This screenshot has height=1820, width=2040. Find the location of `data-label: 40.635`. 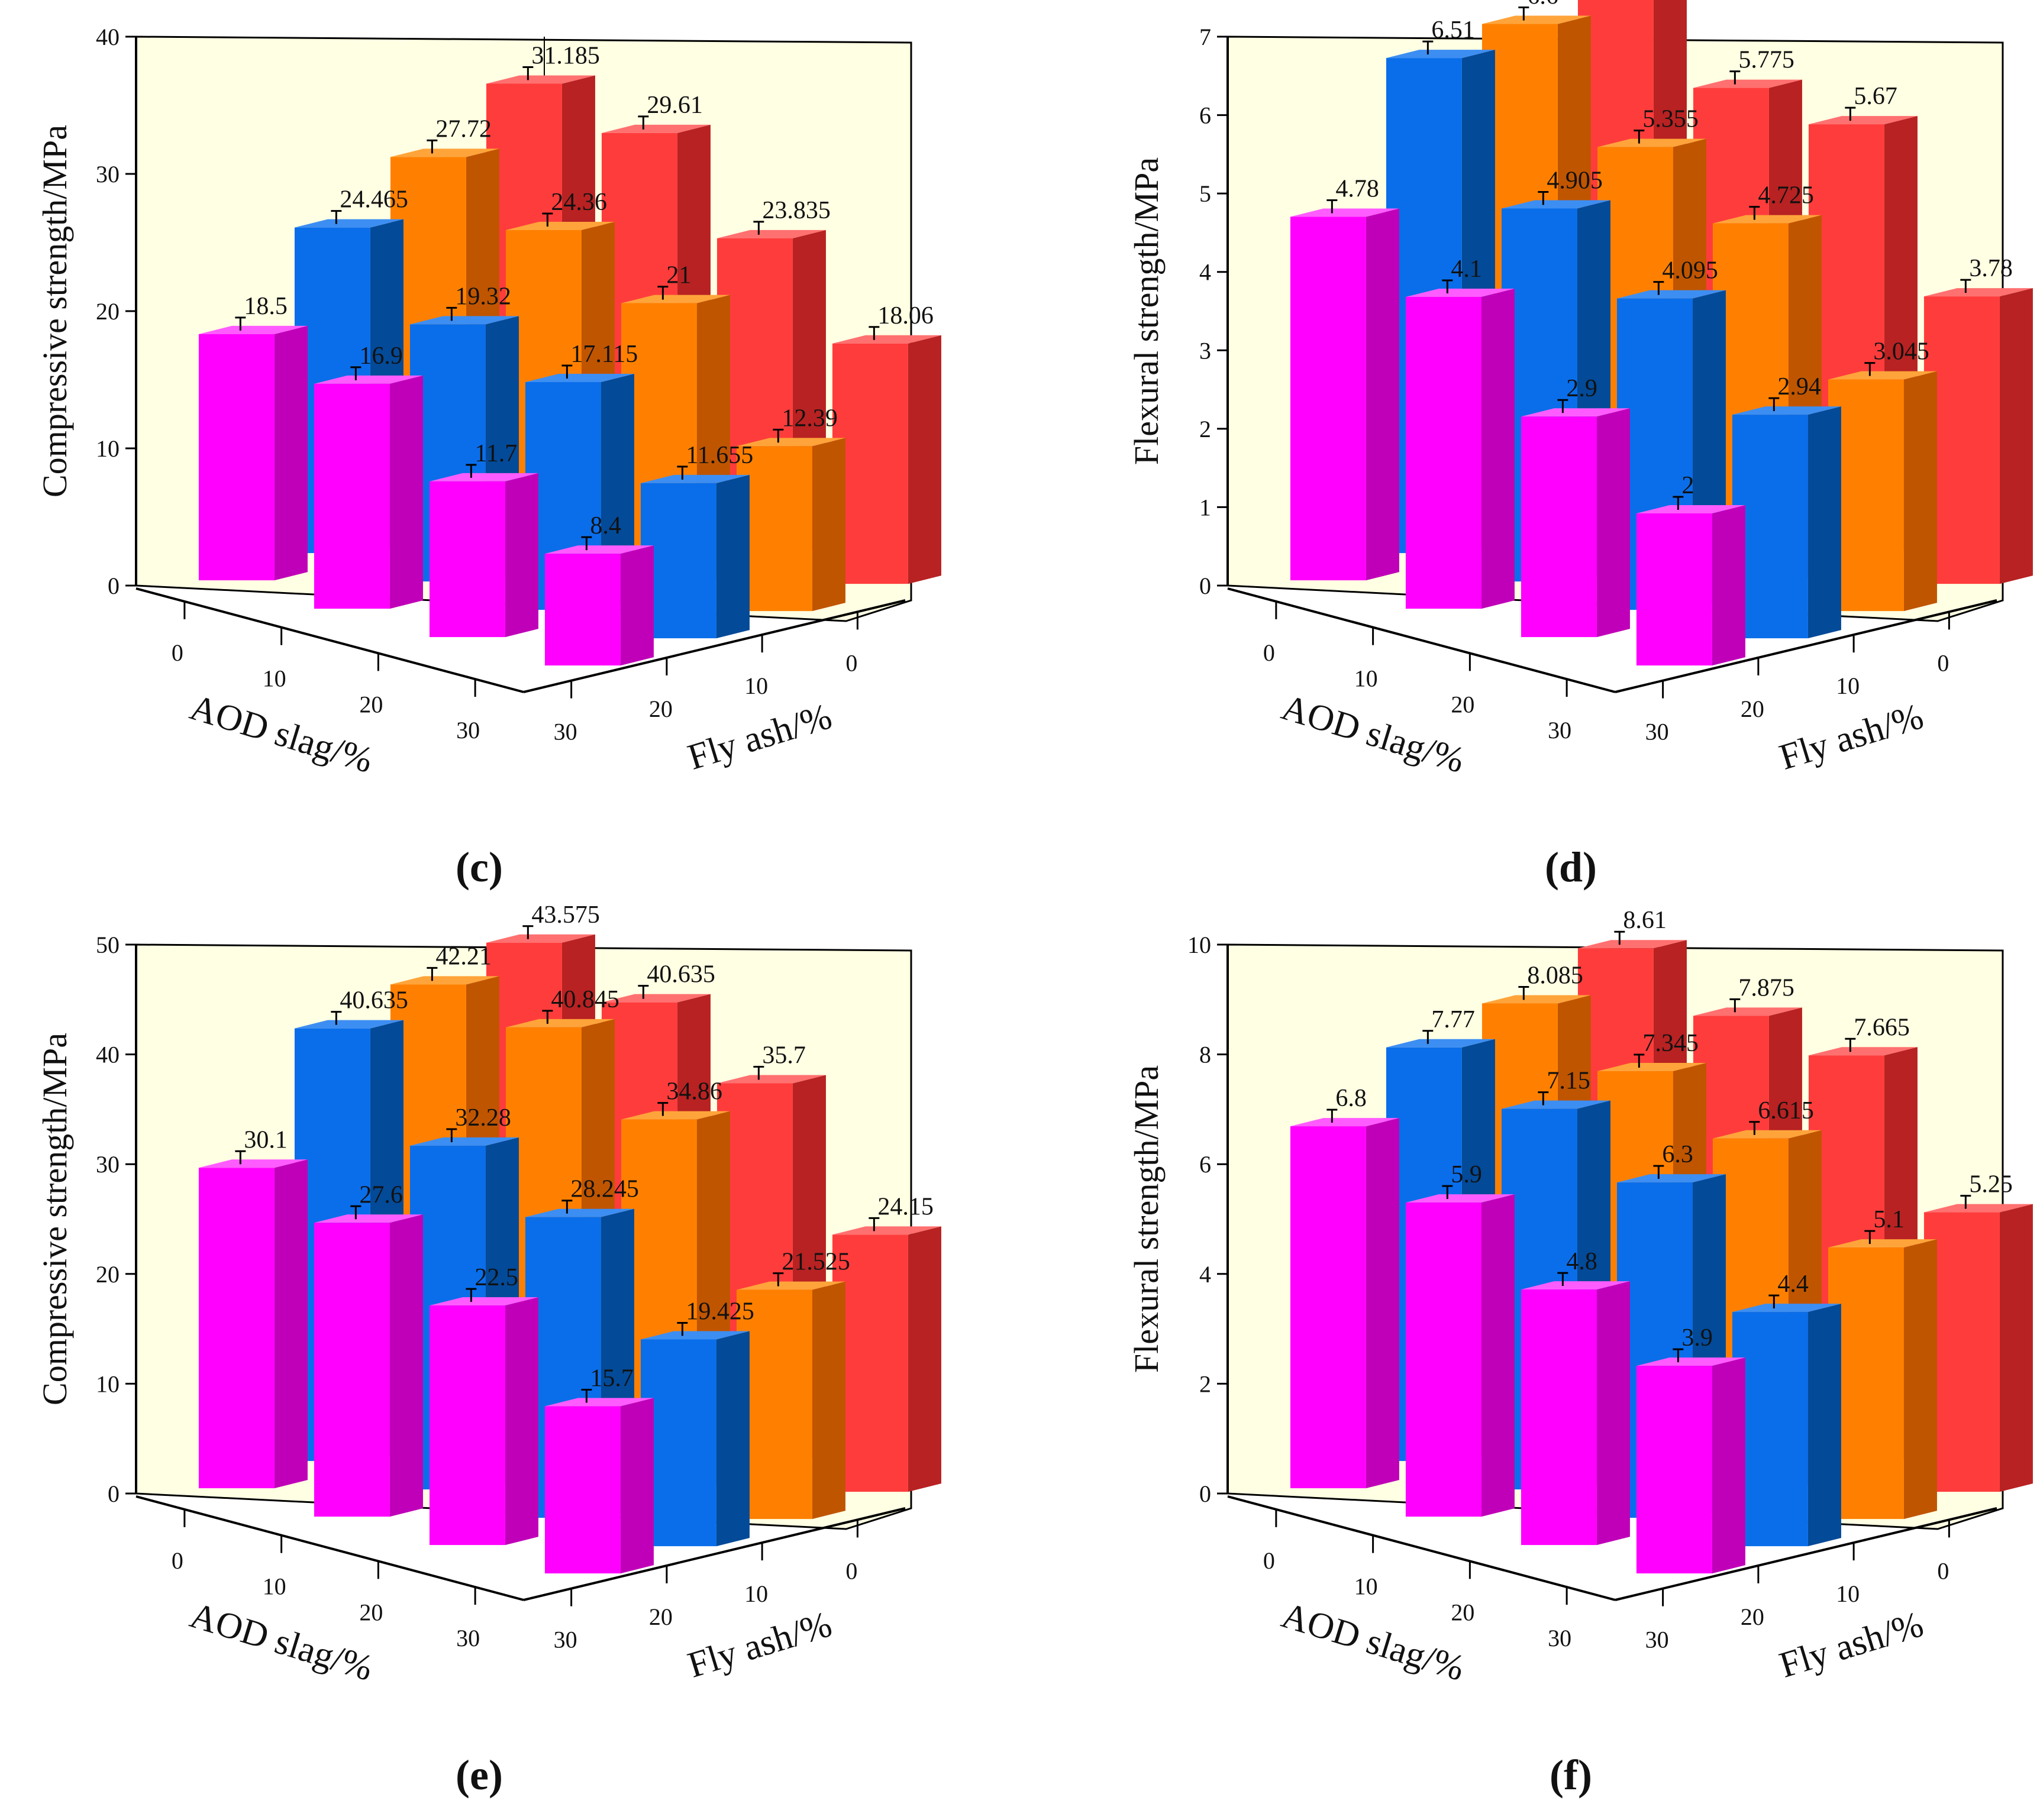

data-label: 40.635 is located at coordinates (681, 974).